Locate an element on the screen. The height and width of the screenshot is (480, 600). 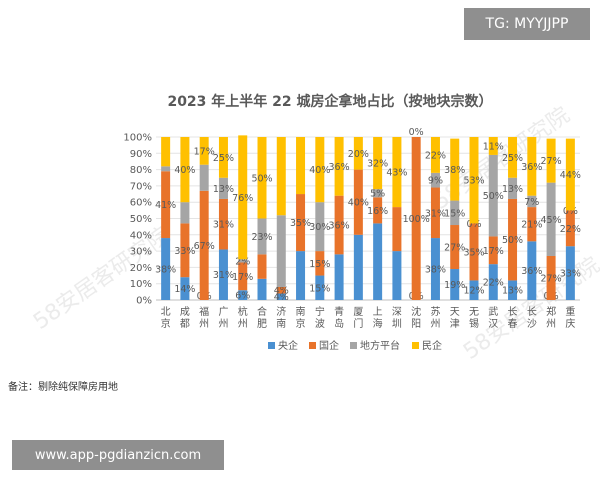
chart-title: 2023 年上半年 22 城房企拿地占比（按地块宗数） is located at coordinates (329, 101).